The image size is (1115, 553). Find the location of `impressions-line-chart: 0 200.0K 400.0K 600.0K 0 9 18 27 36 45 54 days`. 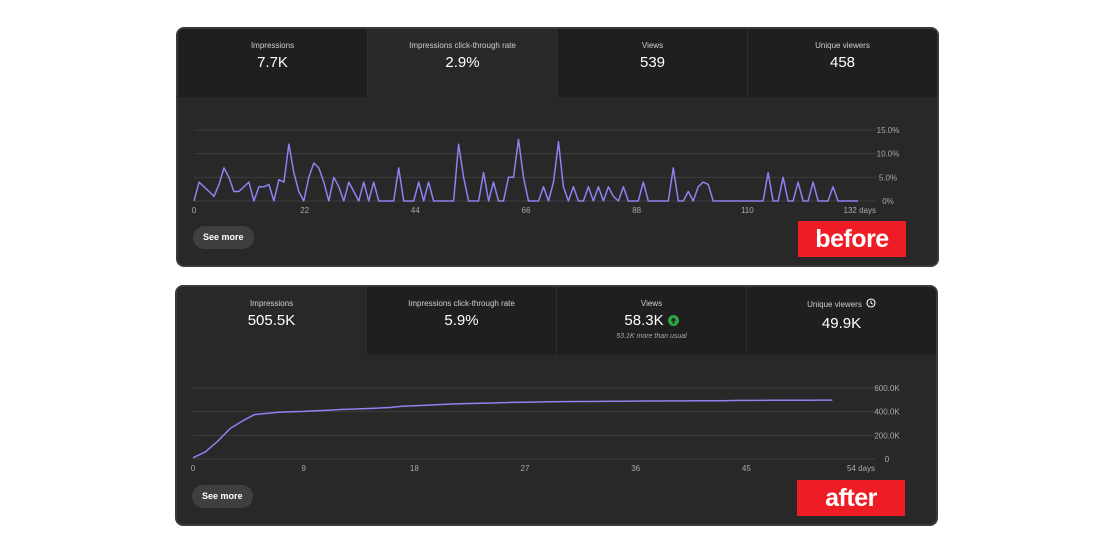

impressions-line-chart: 0 200.0K 400.0K 600.0K 0 9 18 27 36 45 54 days is located at coordinates (546, 428).